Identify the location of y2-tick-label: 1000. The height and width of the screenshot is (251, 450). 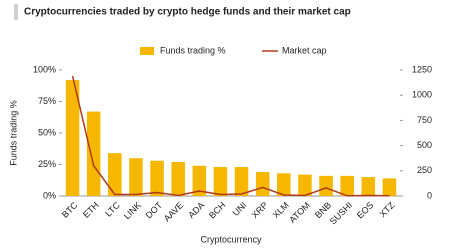
(422, 95).